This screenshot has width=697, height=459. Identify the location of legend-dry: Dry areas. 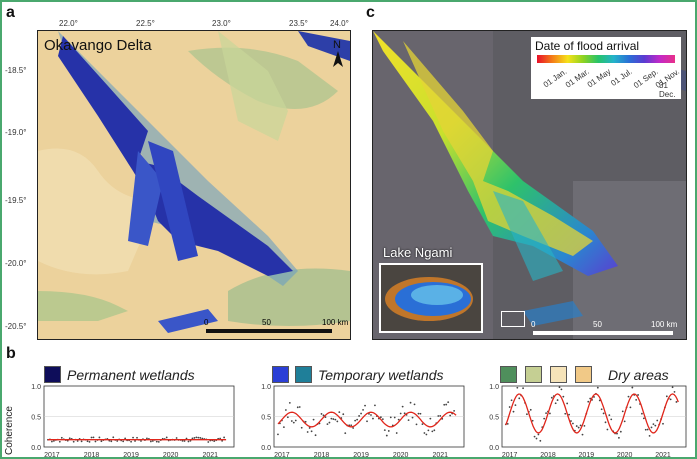
(584, 374).